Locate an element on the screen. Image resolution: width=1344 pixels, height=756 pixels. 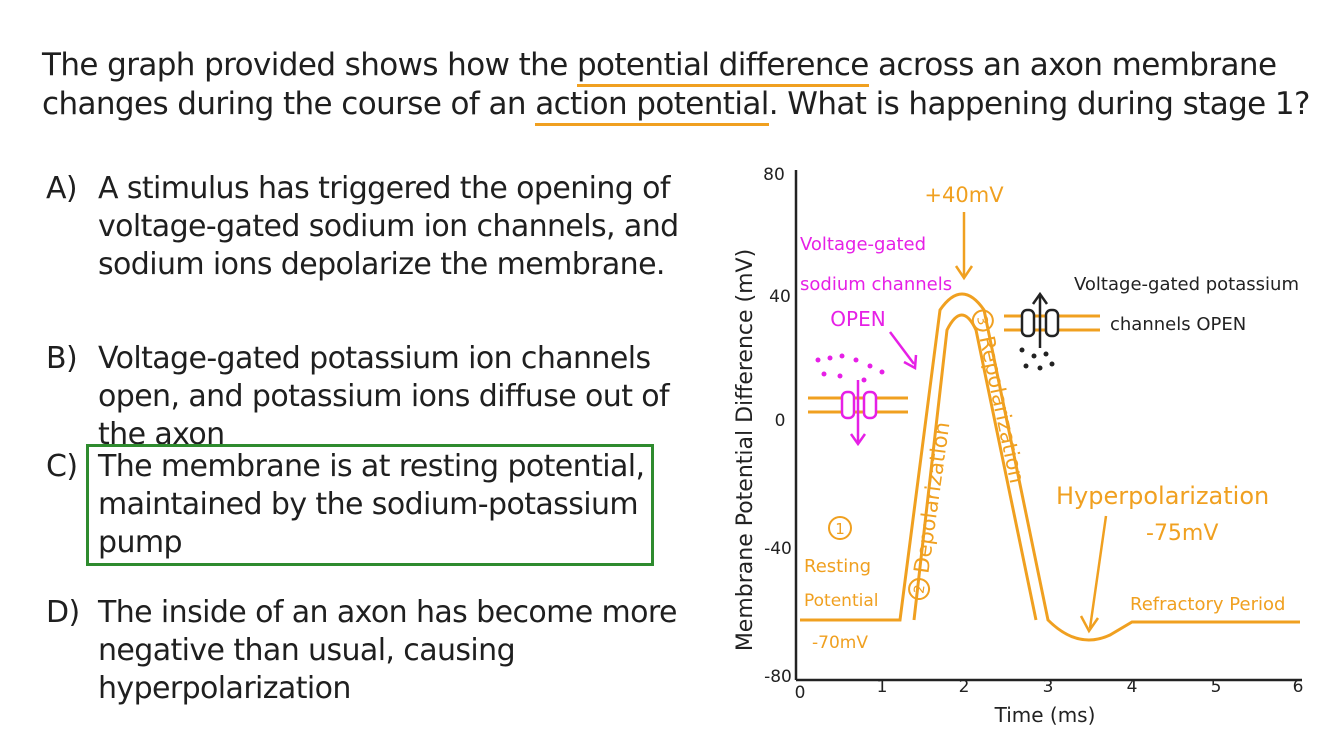
stage3-number: 3 is located at coordinates (982, 321).